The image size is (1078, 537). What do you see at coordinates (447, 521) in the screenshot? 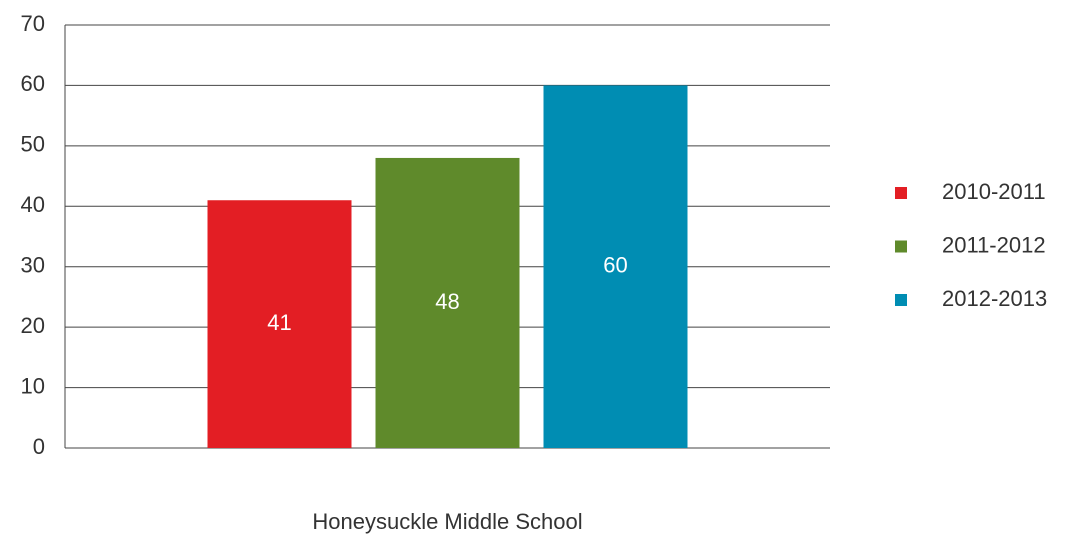
I see `x-tick-label: Honeysuckle Middle School` at bounding box center [447, 521].